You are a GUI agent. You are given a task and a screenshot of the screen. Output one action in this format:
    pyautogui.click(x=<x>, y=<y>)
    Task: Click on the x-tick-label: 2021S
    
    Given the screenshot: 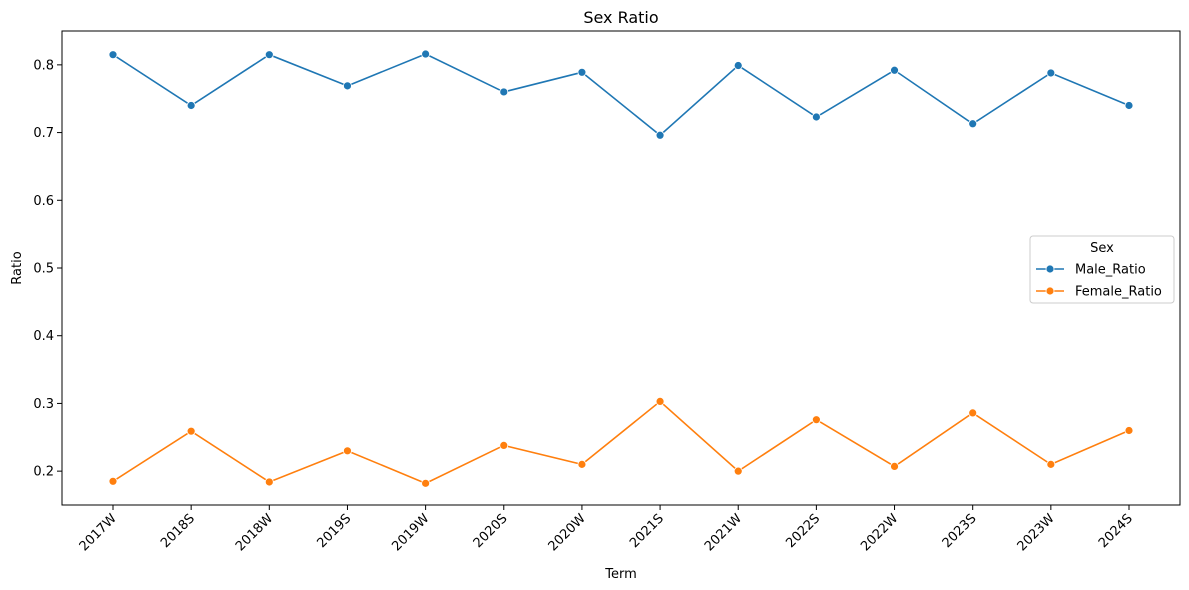 What is the action you would take?
    pyautogui.click(x=647, y=531)
    